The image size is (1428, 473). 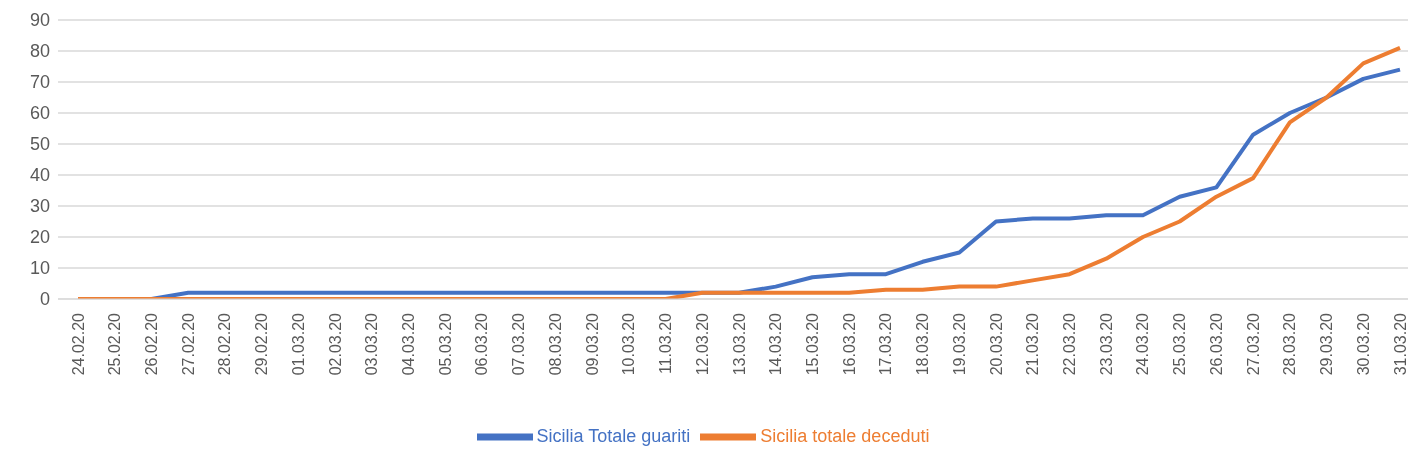 I want to click on y-tick-label: 70, so click(x=39, y=82).